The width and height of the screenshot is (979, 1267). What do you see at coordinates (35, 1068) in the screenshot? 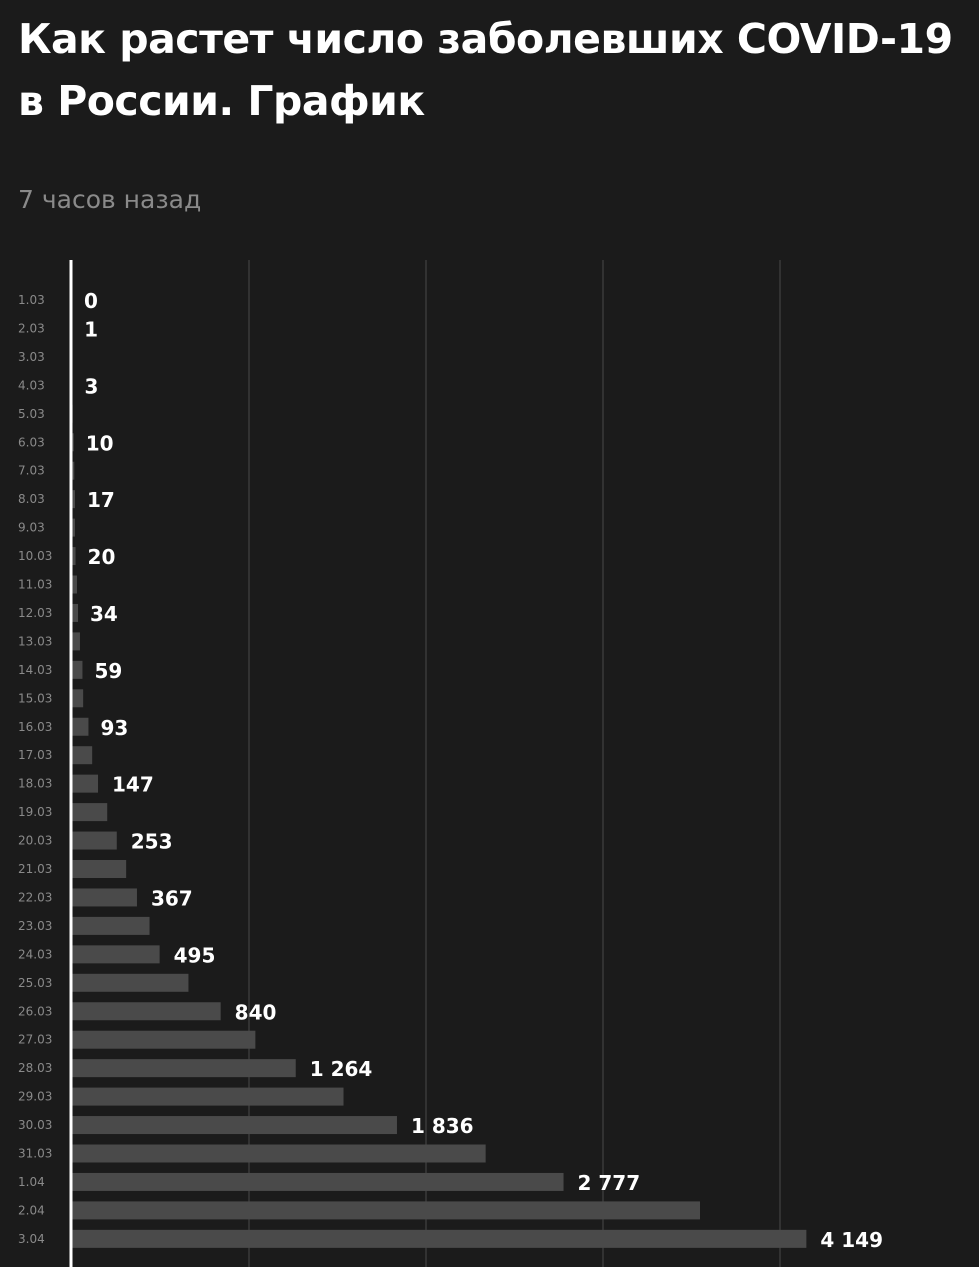
I see `category-label: 28.03` at bounding box center [35, 1068].